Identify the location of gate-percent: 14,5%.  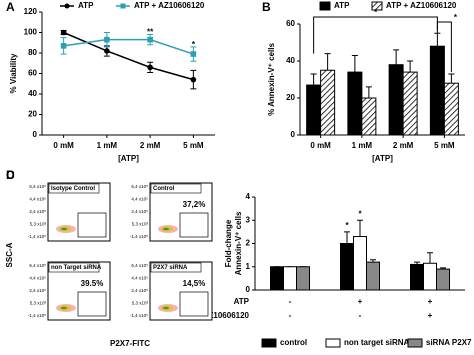
(194, 283).